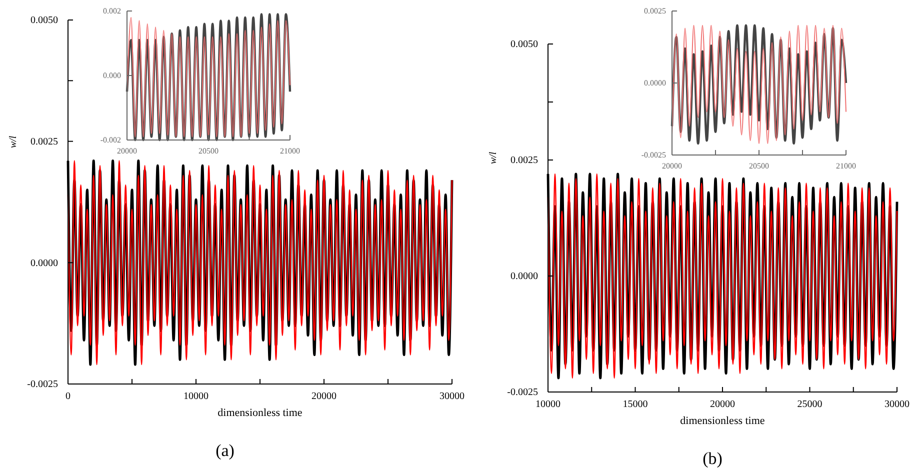 The height and width of the screenshot is (470, 910). What do you see at coordinates (635, 404) in the screenshot?
I see `x-tick-label: 15000` at bounding box center [635, 404].